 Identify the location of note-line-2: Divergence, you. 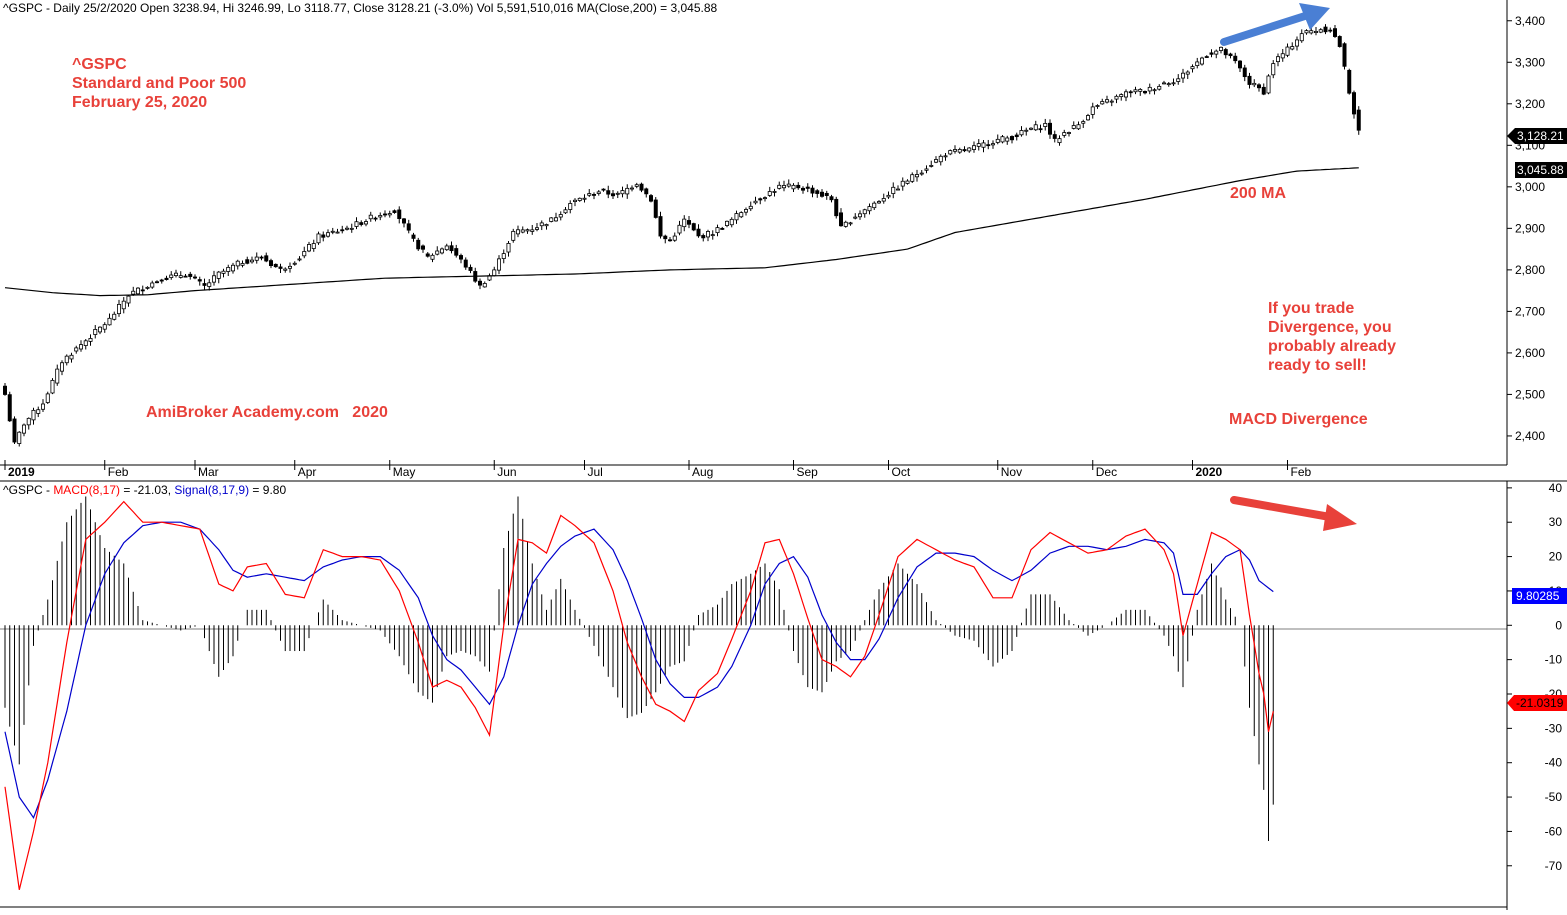
(1330, 327).